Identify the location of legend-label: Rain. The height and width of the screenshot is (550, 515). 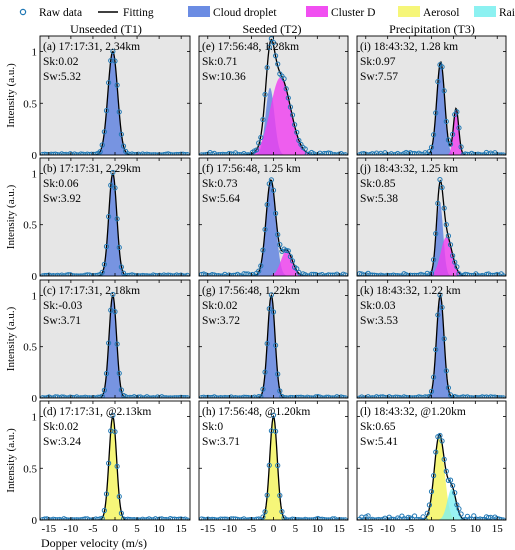
(507, 13).